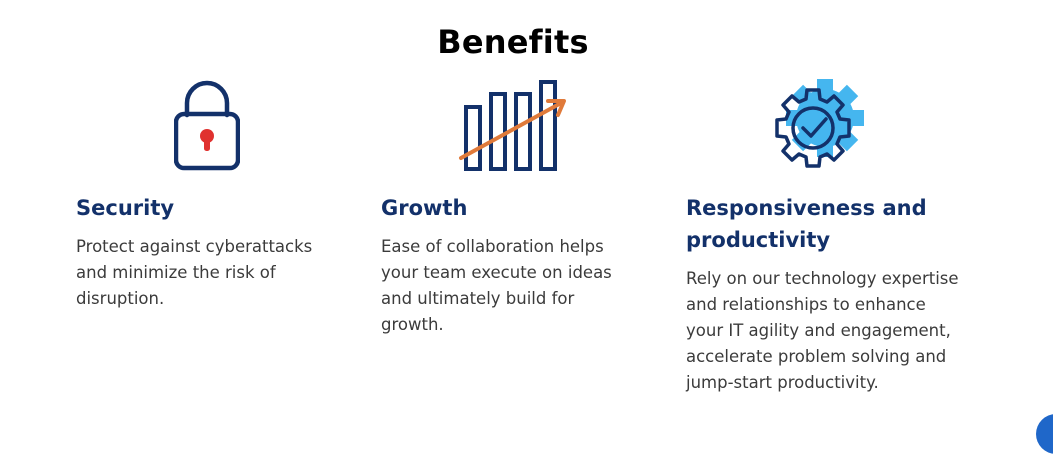 The width and height of the screenshot is (1053, 454). Describe the element at coordinates (125, 208) in the screenshot. I see `benefit-title: Security` at that location.